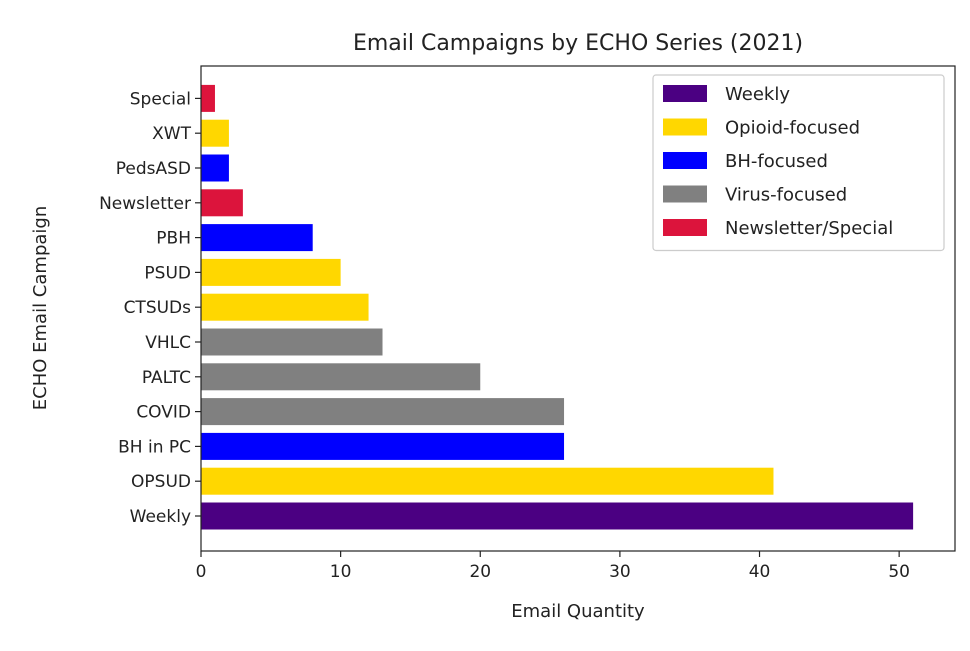 The width and height of the screenshot is (970, 651). Describe the element at coordinates (173, 239) in the screenshot. I see `y-tick-label: PBH` at that location.